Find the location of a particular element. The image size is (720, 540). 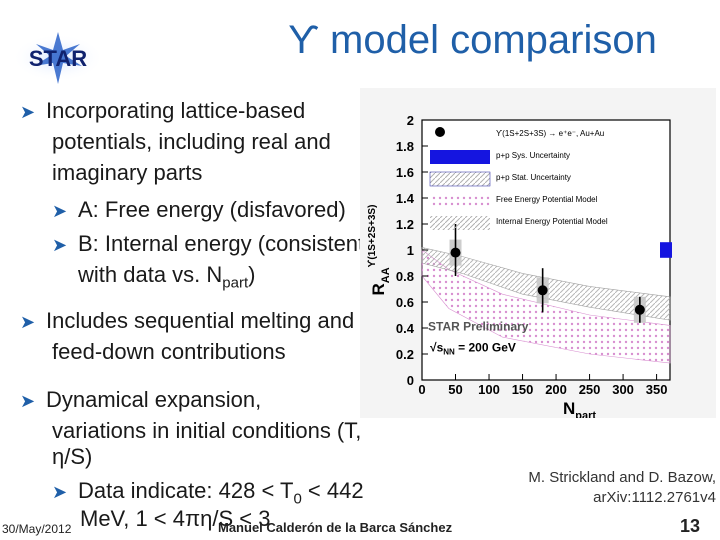

legend-entry: ϒ(1S+2S+3S) → e⁺e⁻, Au+Au is located at coordinates (550, 133).